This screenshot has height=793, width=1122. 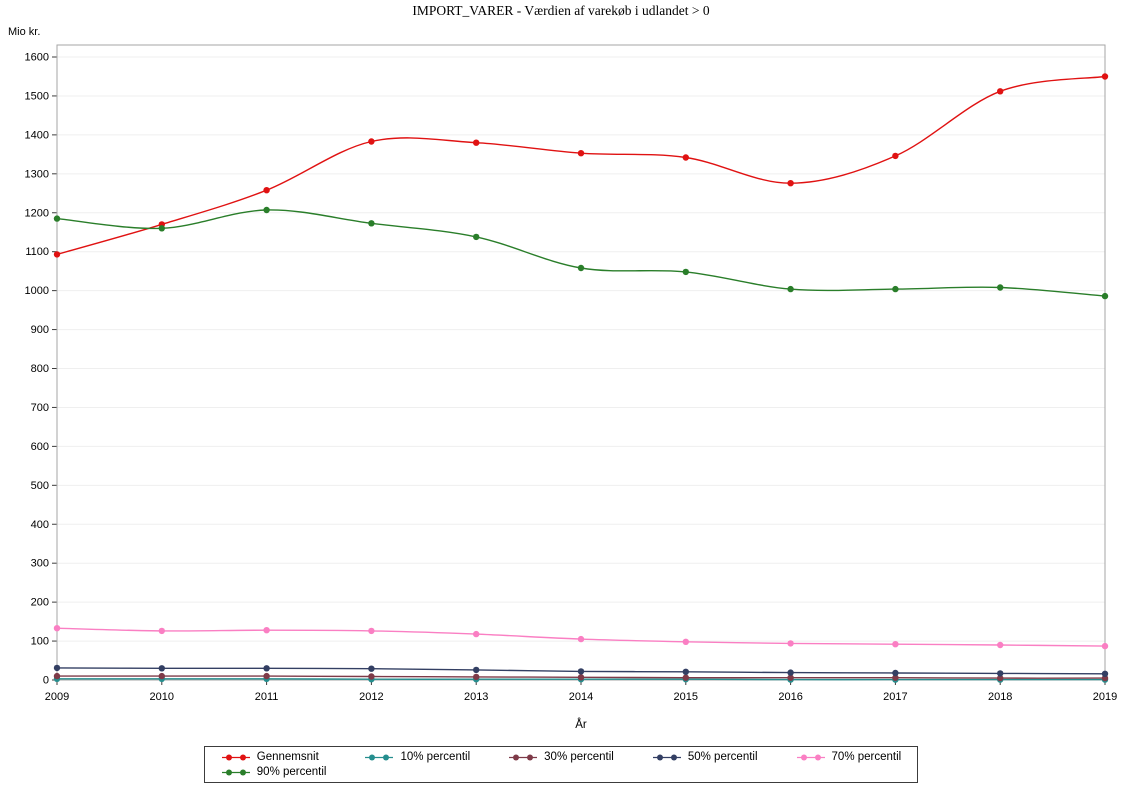 I want to click on y-tick-label: 500, so click(x=40, y=486).